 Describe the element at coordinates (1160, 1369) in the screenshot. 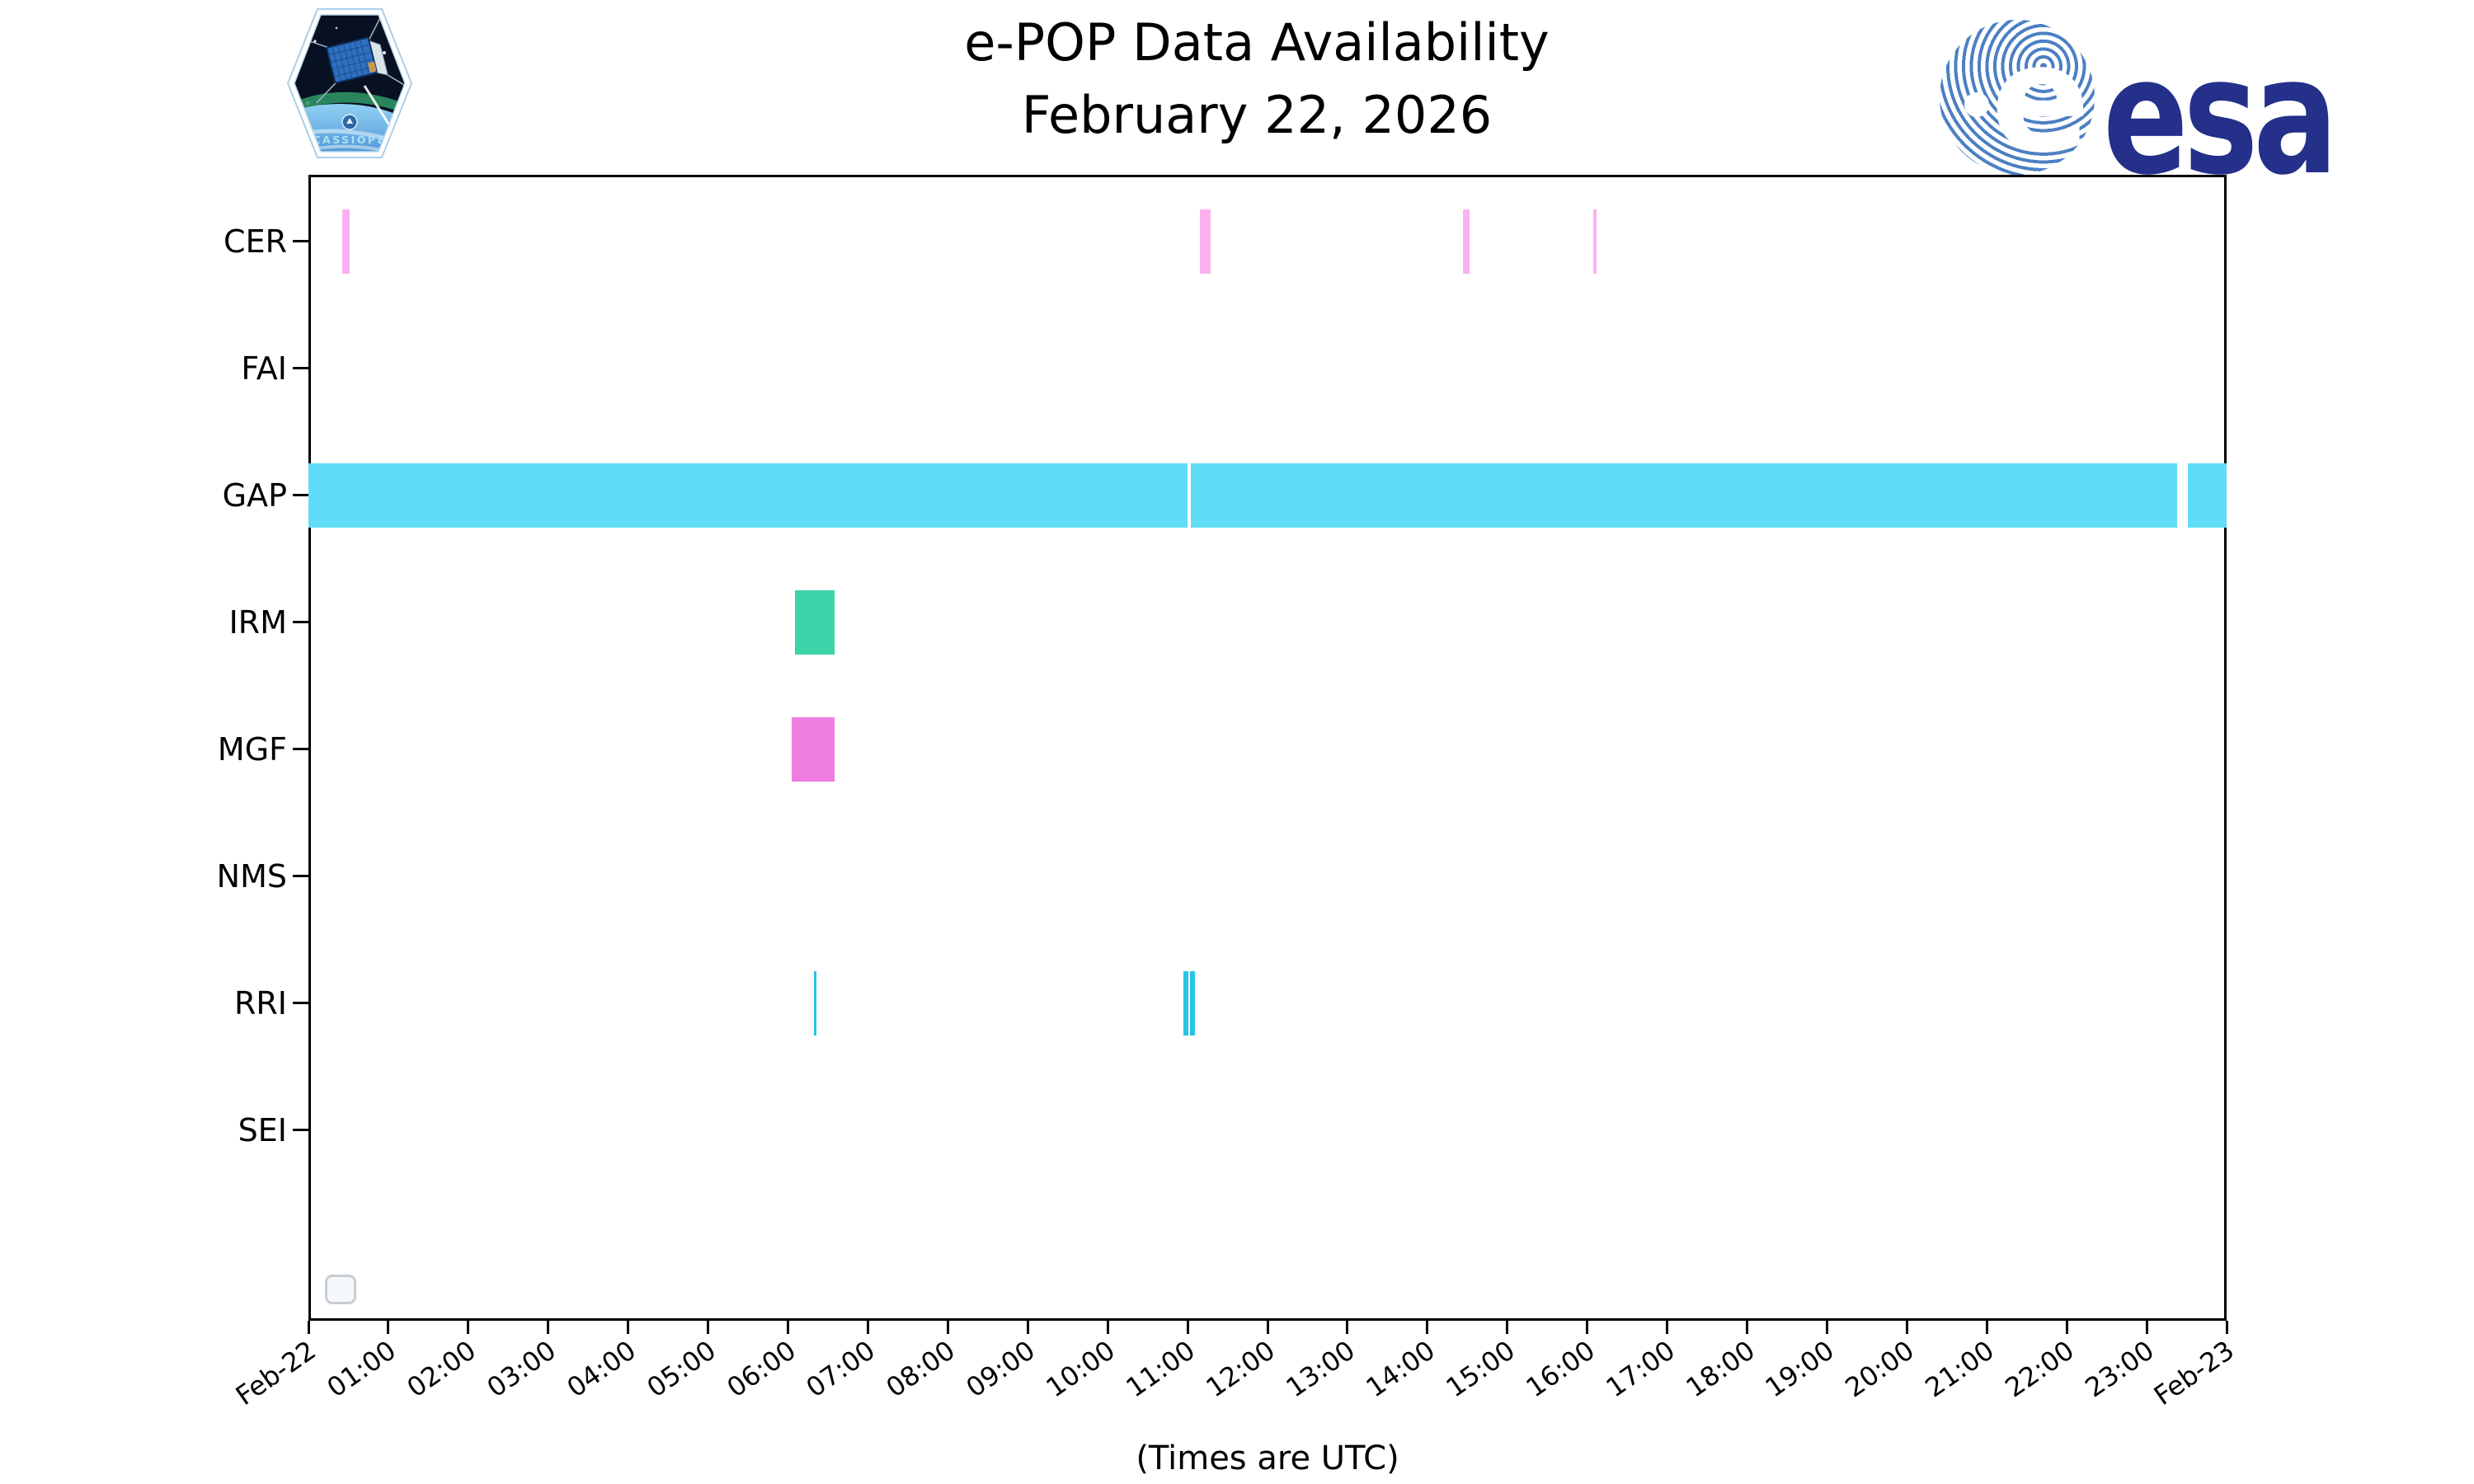

I see `x-tick-label: 11:00` at that location.